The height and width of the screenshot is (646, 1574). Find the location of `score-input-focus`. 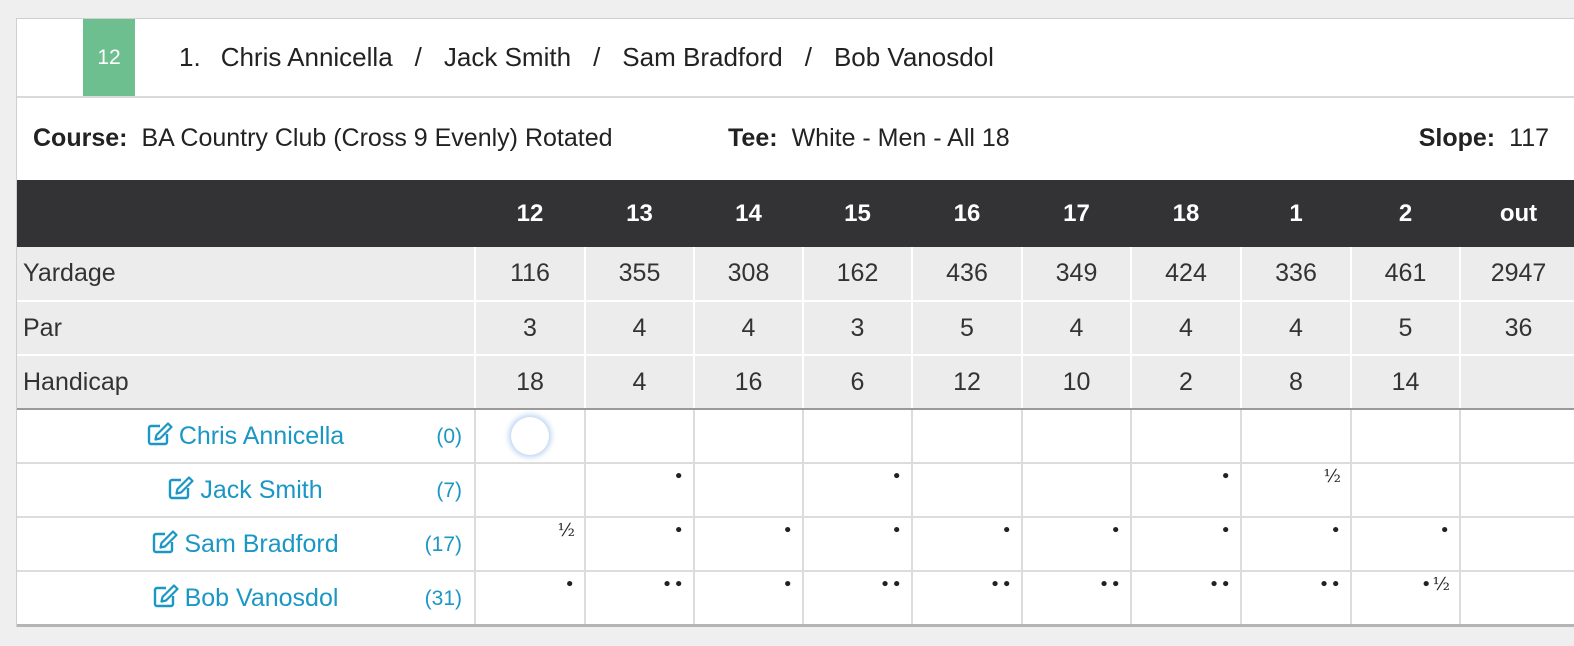

score-input-focus is located at coordinates (530, 436).